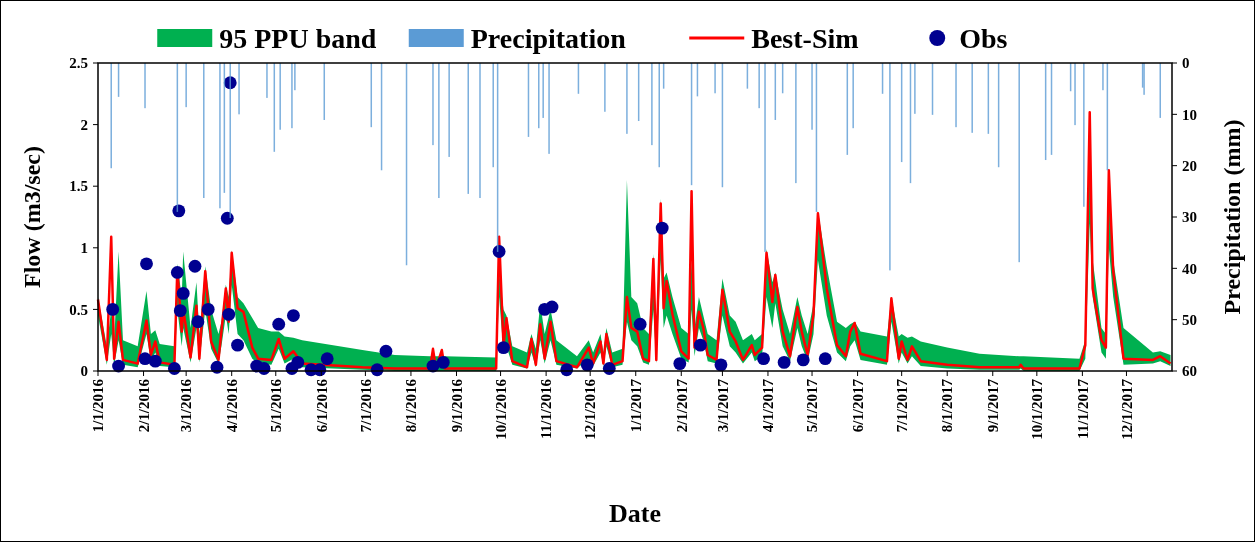 This screenshot has height=542, width=1255. I want to click on x-tick-label: 10/1/2017, so click(1037, 409).